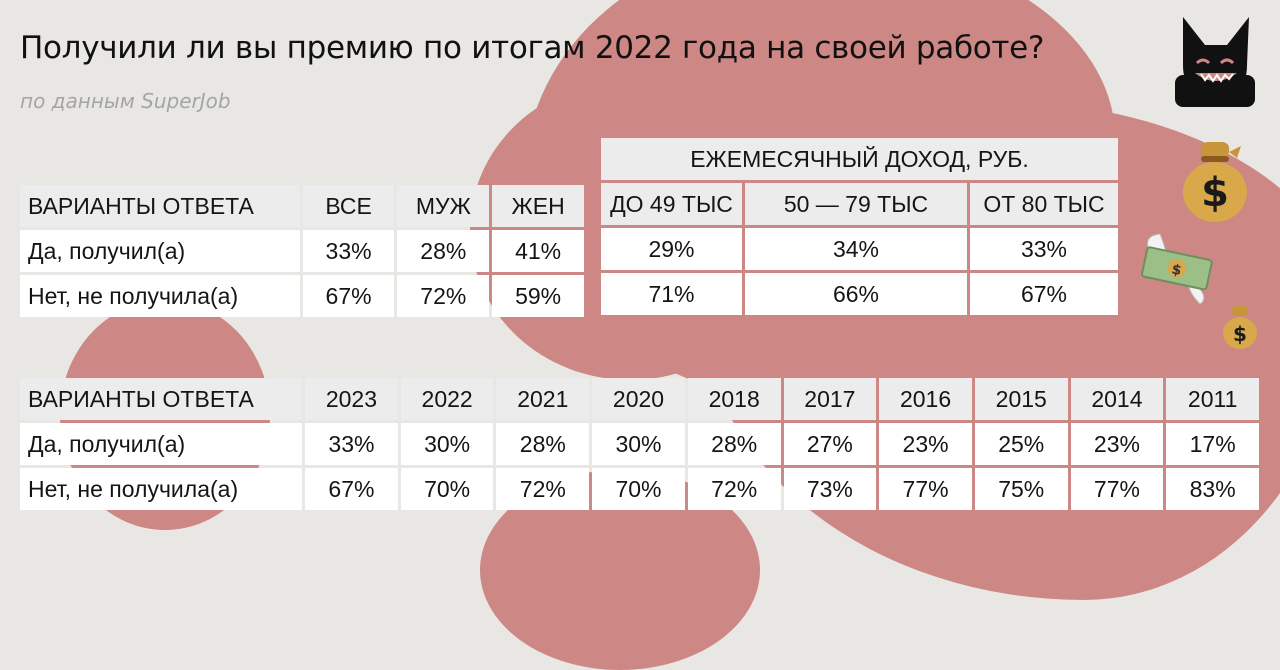  Describe the element at coordinates (856, 294) in the screenshot. I see `table-cell: 66%` at that location.